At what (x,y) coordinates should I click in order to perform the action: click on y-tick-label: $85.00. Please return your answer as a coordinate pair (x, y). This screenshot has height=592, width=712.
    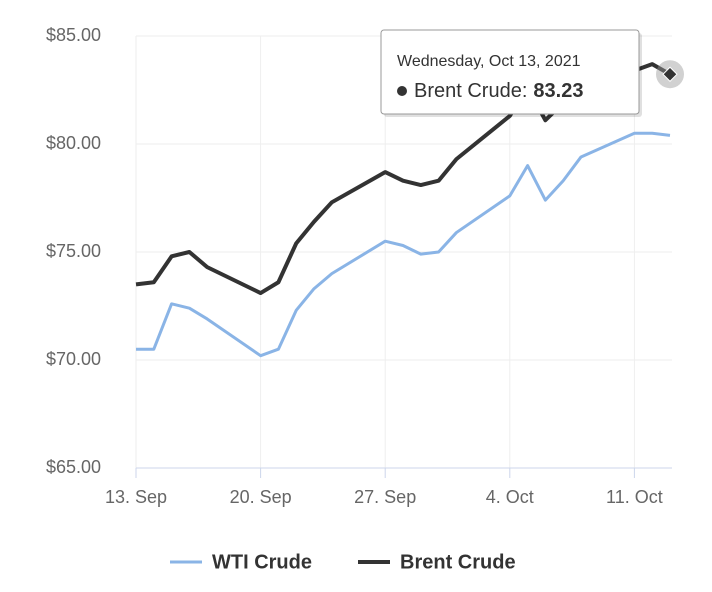
    Looking at the image, I should click on (73, 35).